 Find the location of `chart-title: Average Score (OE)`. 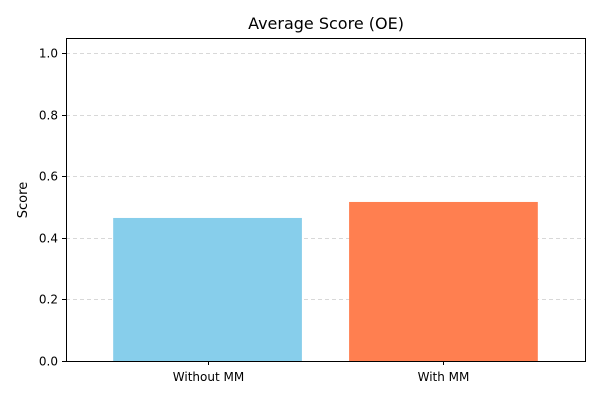

chart-title: Average Score (OE) is located at coordinates (326, 23).